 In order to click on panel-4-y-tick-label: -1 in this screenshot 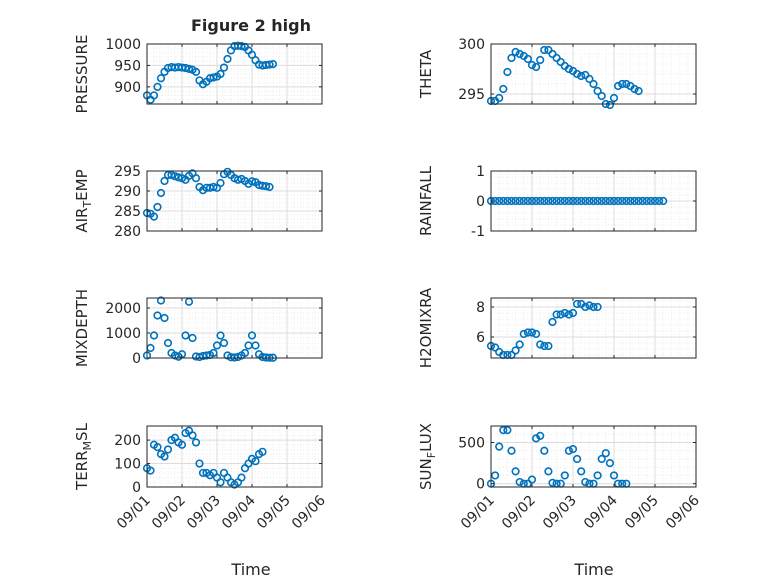, I will do `click(478, 232)`.